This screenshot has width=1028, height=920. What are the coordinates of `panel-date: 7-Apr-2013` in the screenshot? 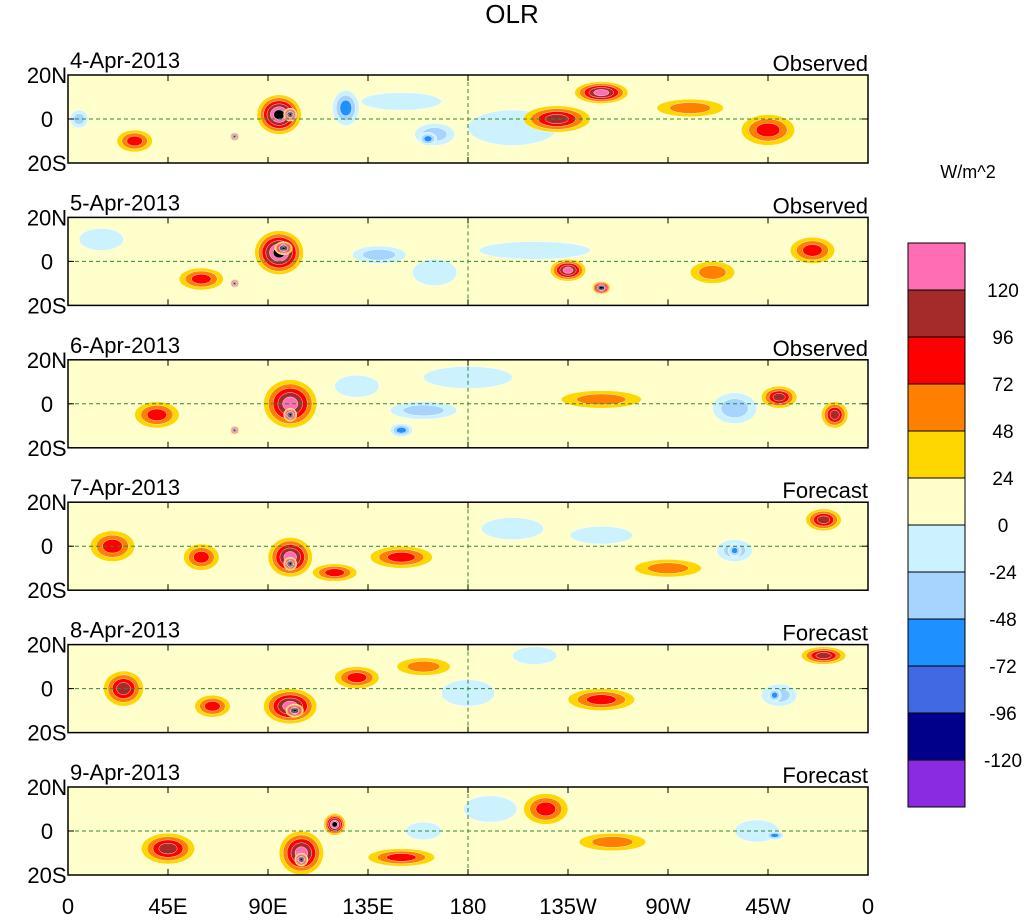 It's located at (125, 487).